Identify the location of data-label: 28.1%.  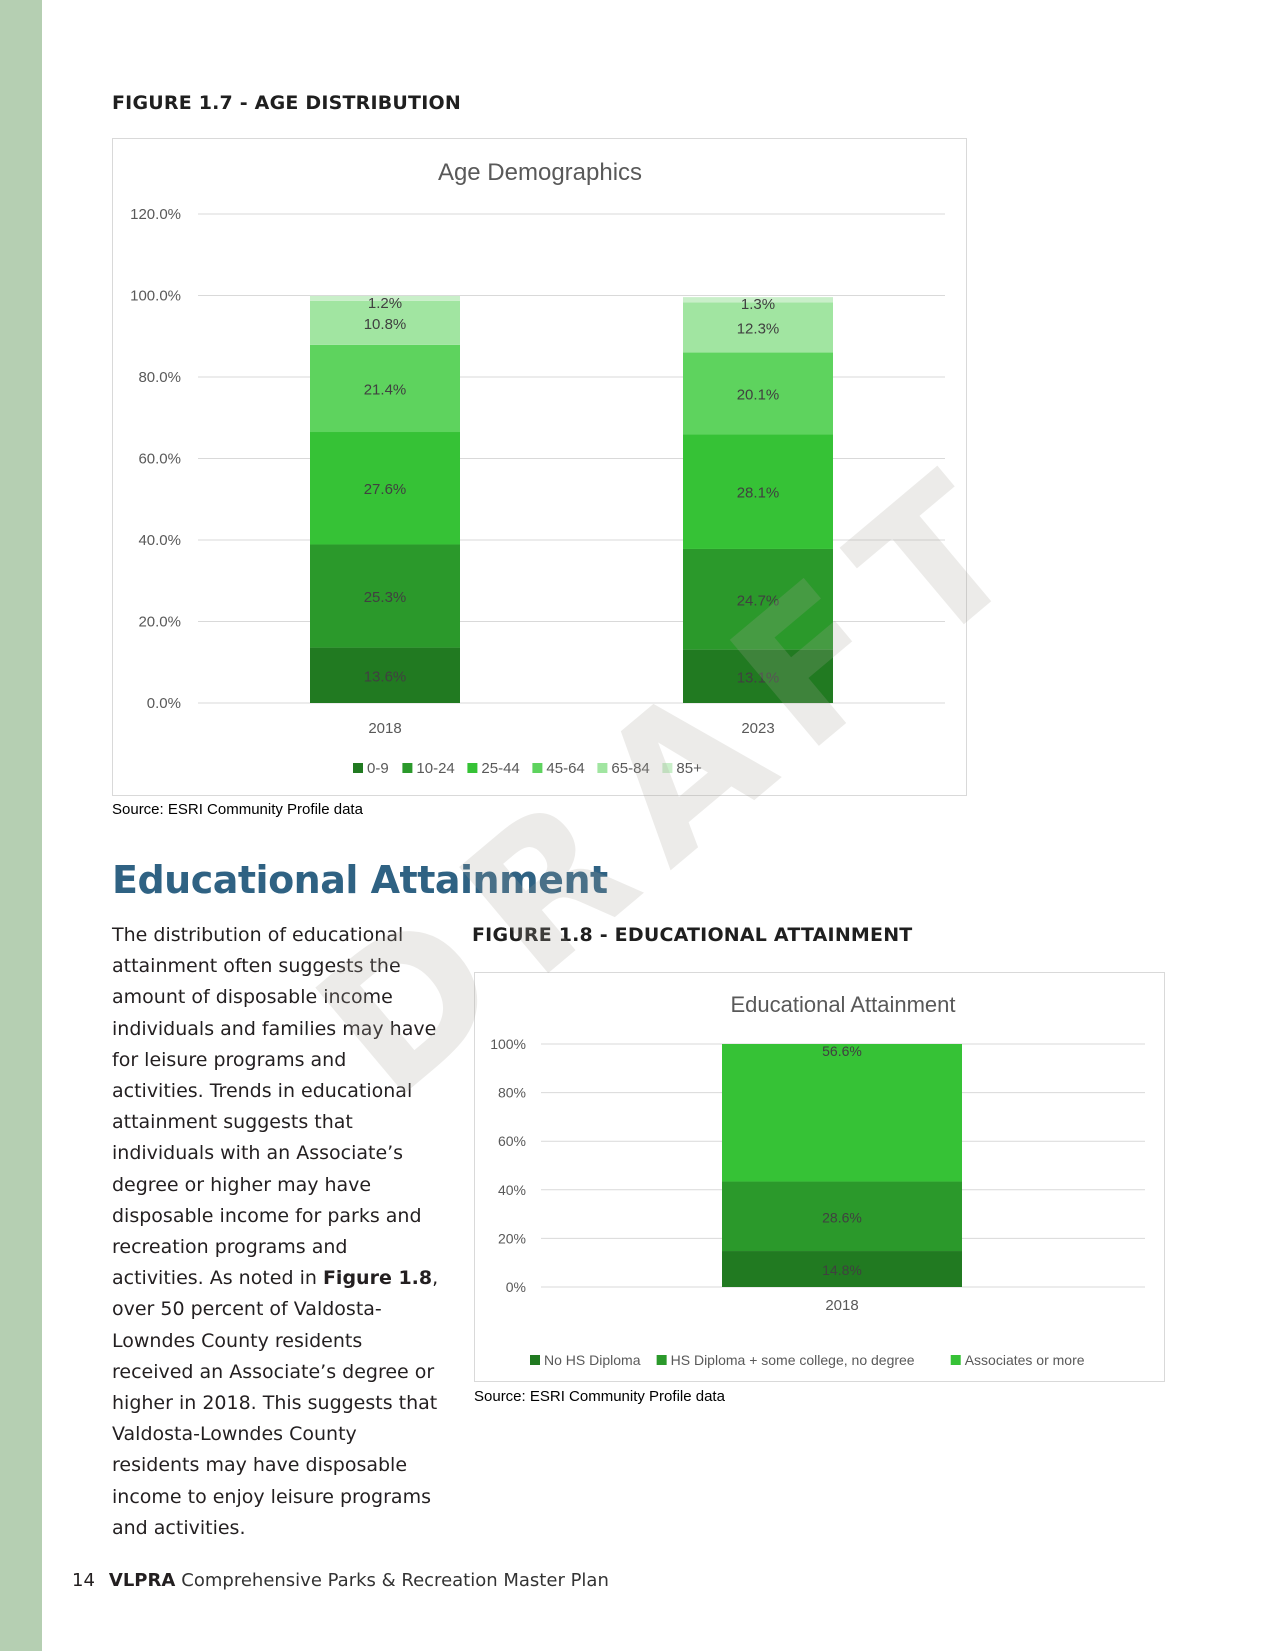
(758, 493).